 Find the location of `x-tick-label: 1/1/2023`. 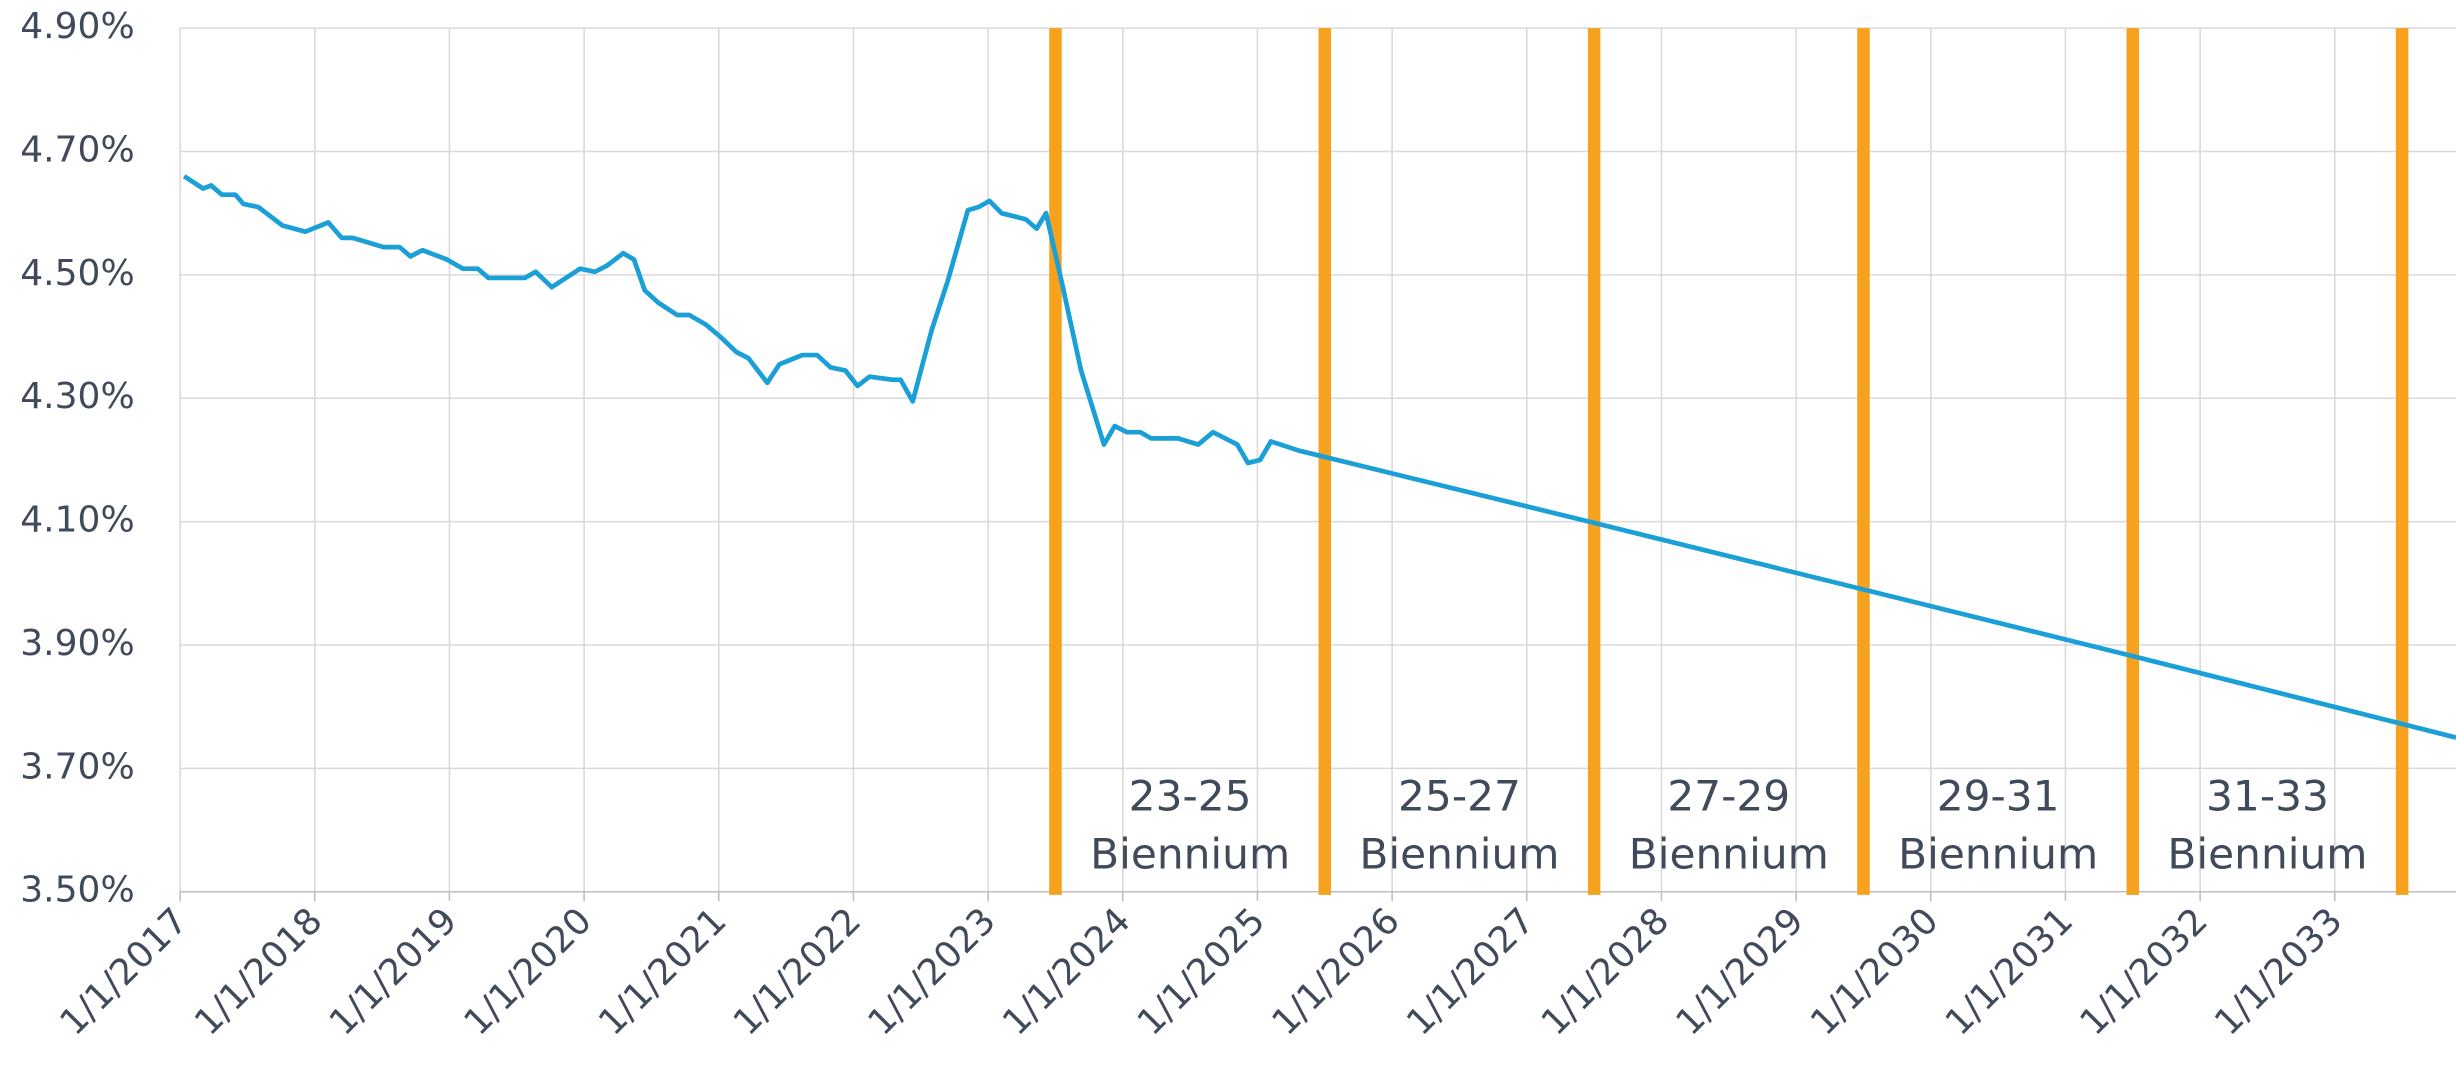

x-tick-label: 1/1/2023 is located at coordinates (931, 971).